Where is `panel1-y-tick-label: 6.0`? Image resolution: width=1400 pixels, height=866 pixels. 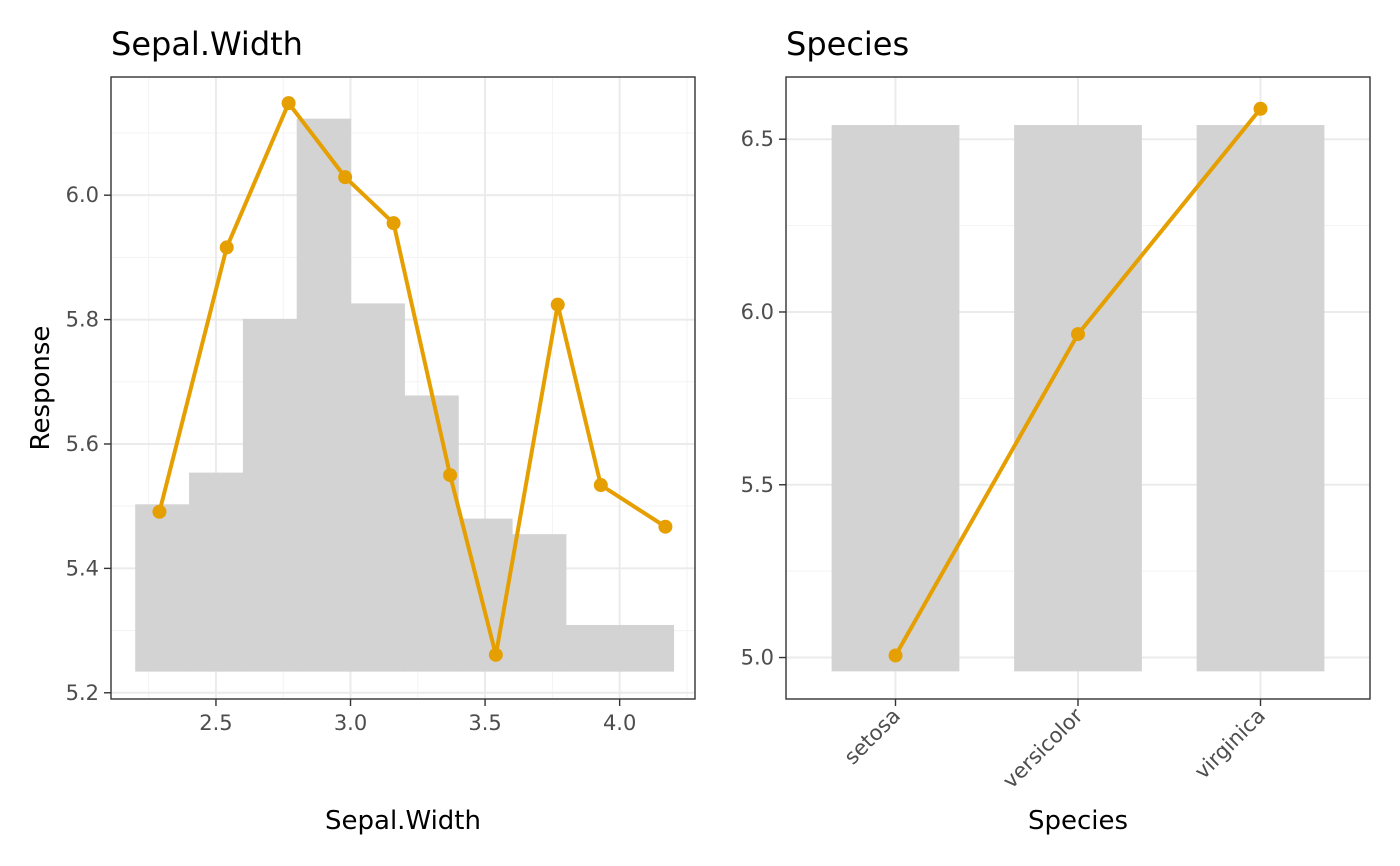
panel1-y-tick-label: 6.0 is located at coordinates (82, 195).